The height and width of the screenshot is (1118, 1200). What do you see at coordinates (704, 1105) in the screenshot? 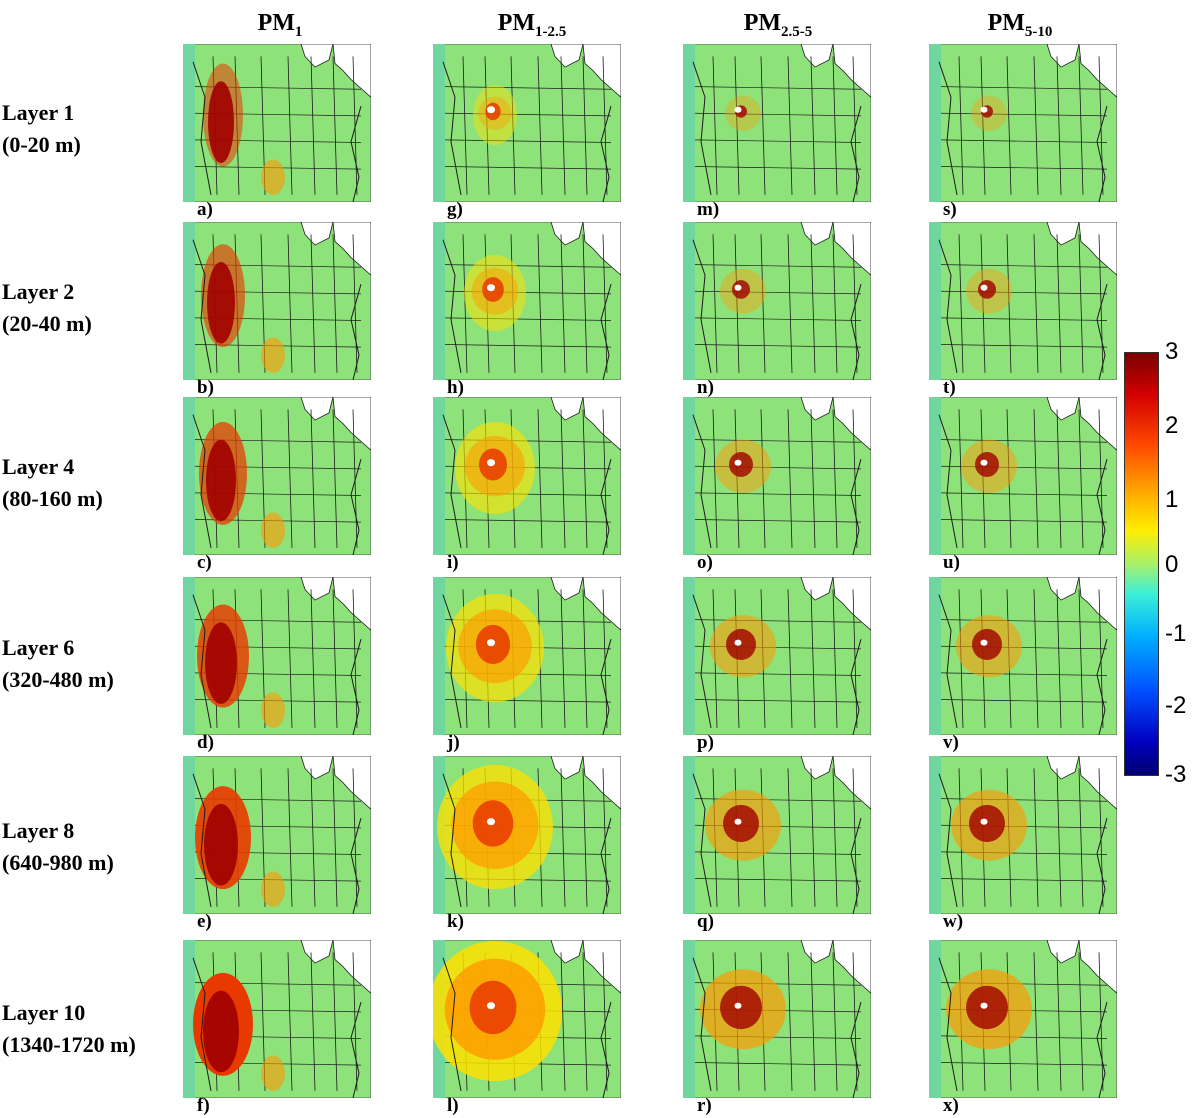
I see `panel-letter: r)` at bounding box center [704, 1105].